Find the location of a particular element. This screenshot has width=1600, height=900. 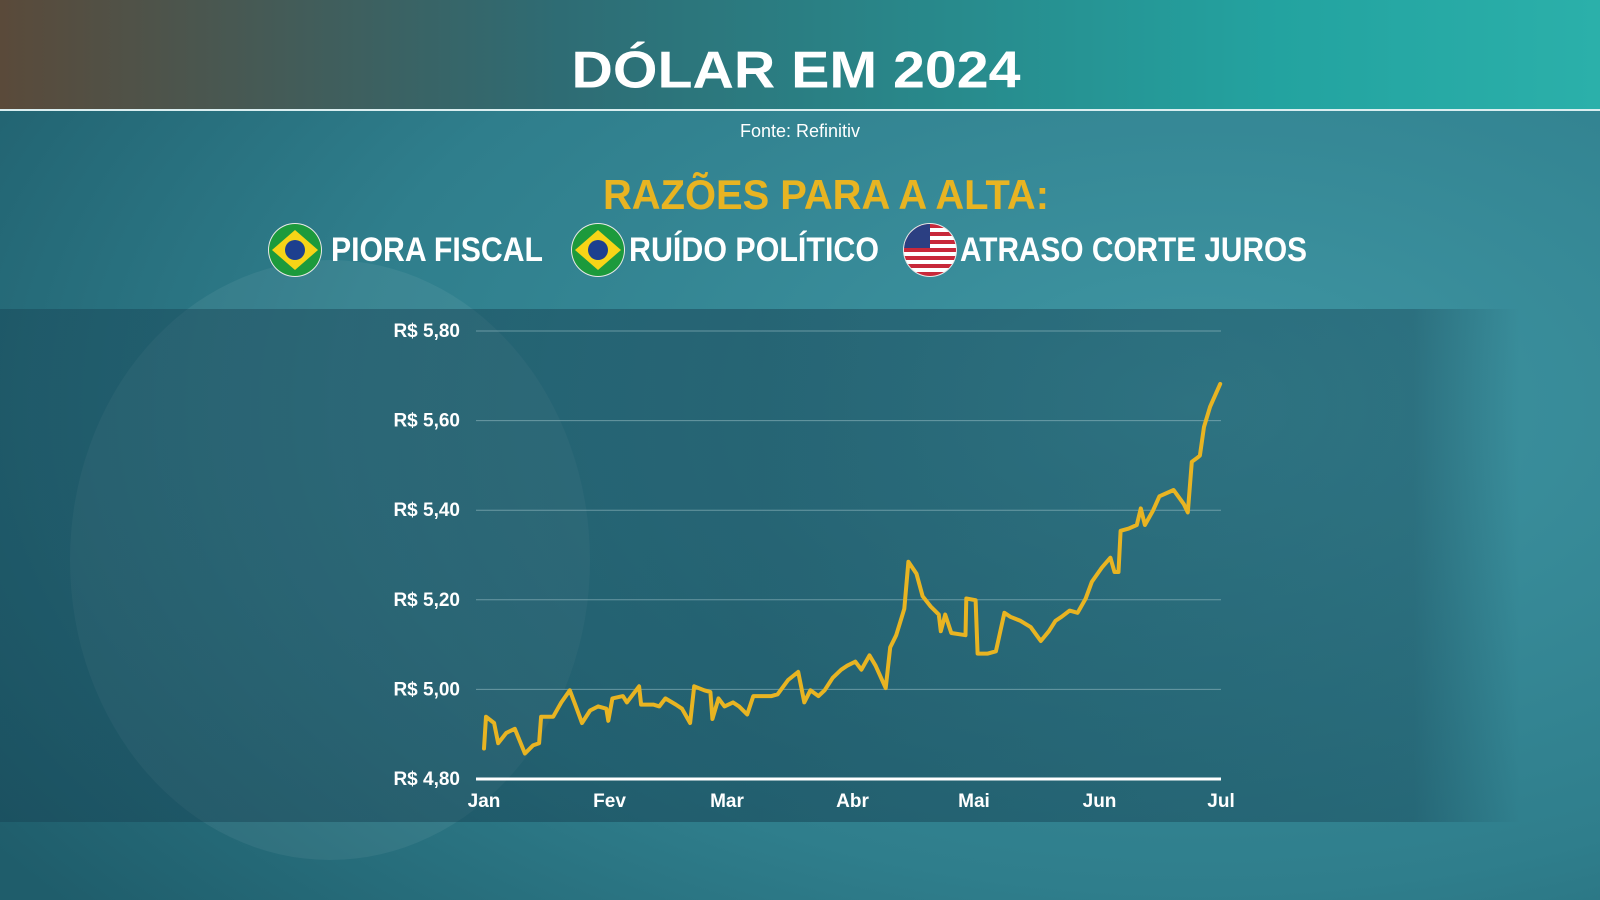

y-tick-label: R$ 5,20 is located at coordinates (426, 600).